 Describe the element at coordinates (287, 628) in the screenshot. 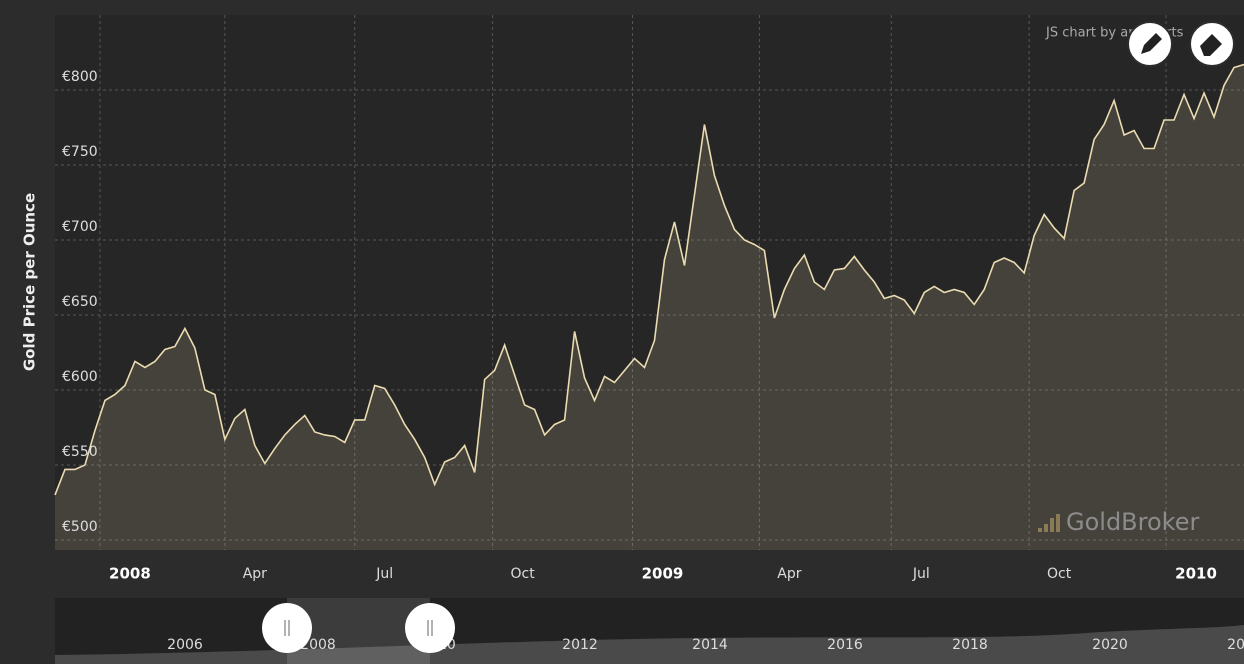

I see `navigator-grip-left` at that location.